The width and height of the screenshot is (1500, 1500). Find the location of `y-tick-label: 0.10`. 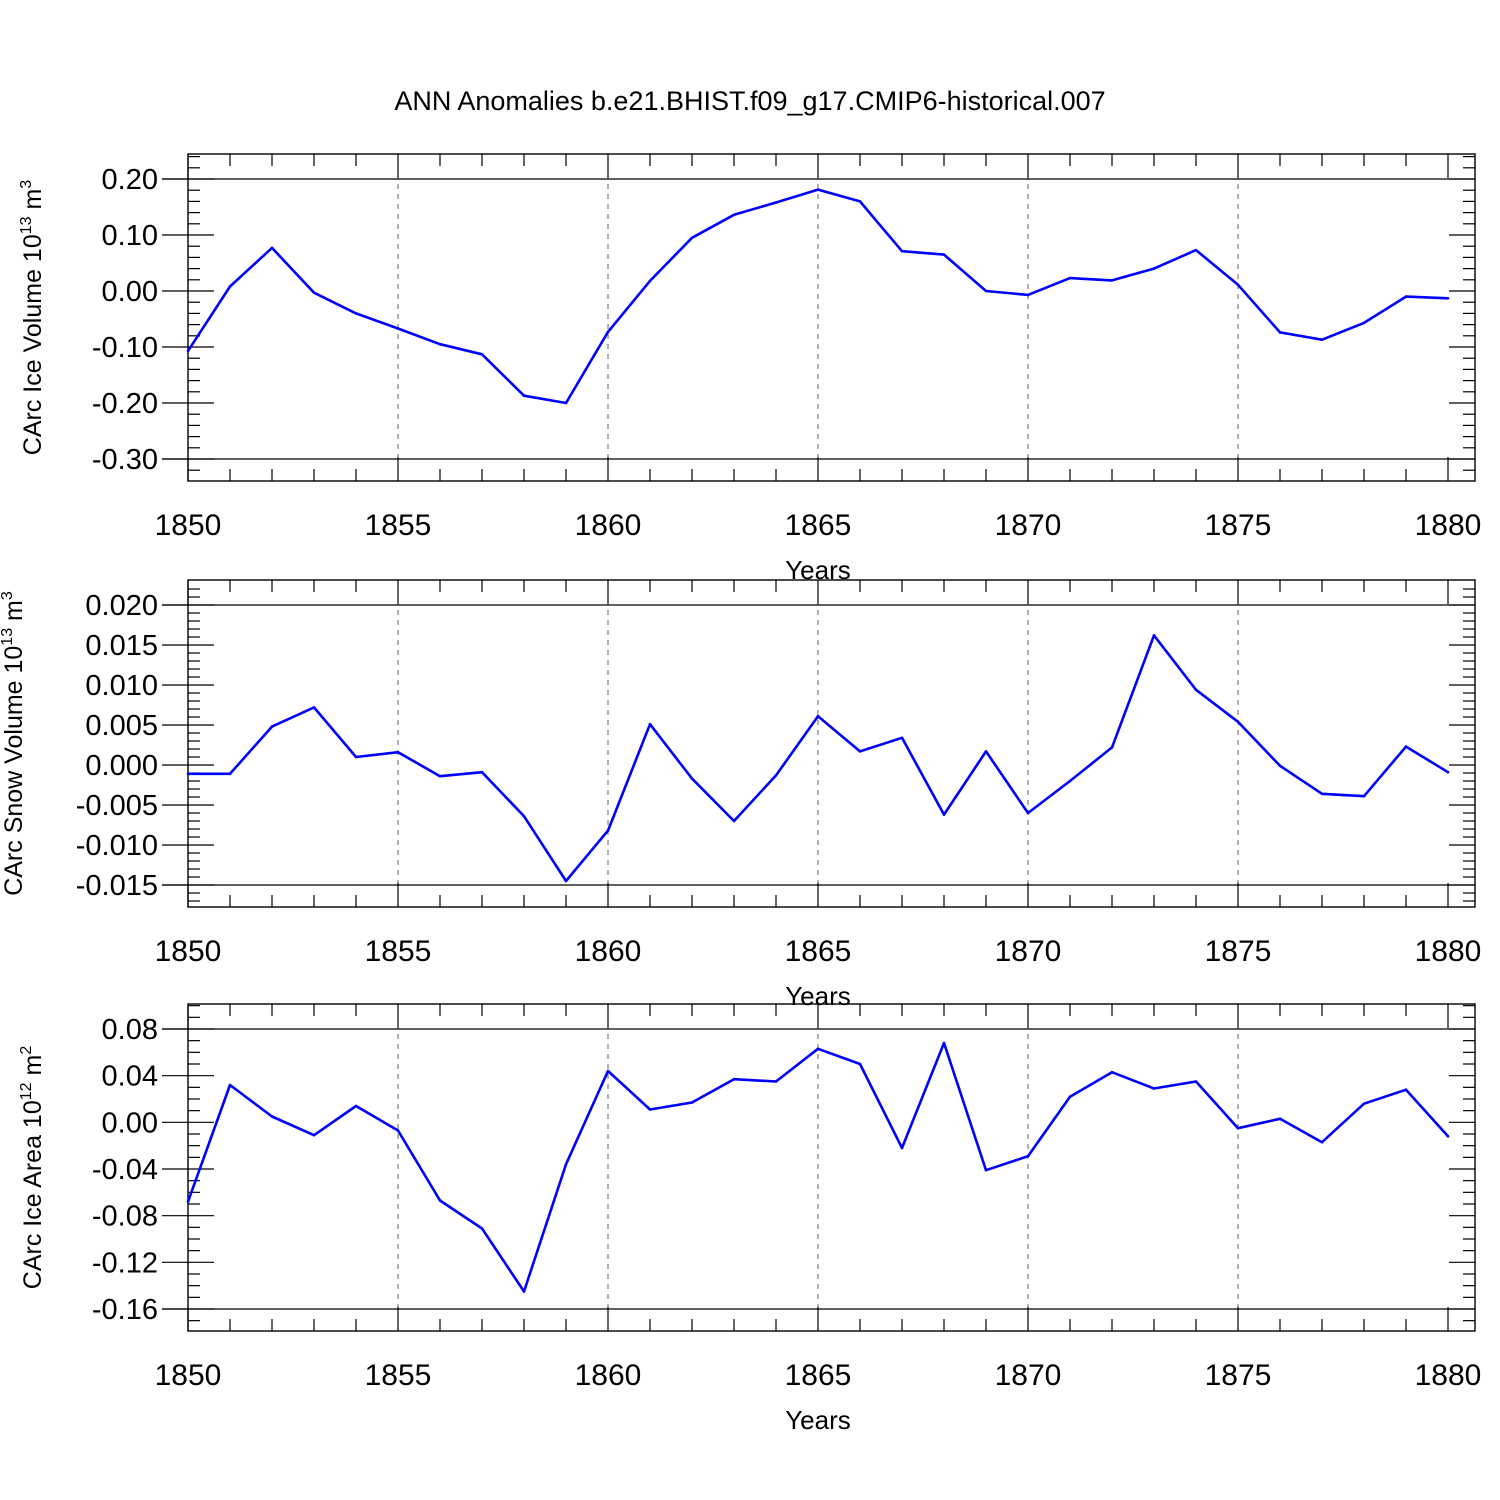

y-tick-label: 0.10 is located at coordinates (130, 236).